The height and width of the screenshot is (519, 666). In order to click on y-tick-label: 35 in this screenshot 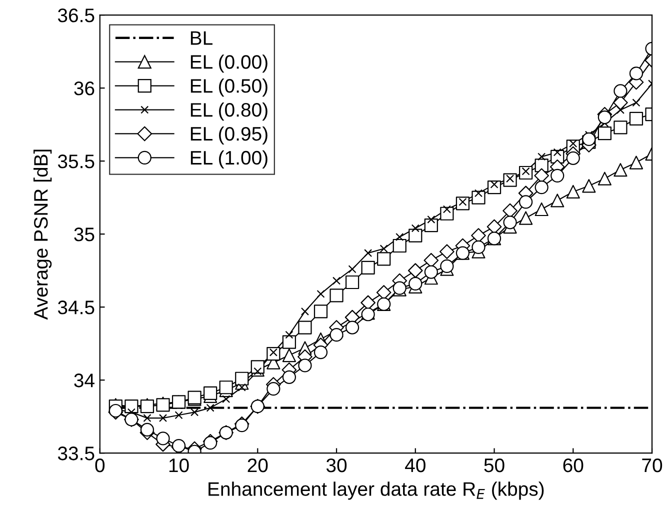, I will do `click(84, 235)`.